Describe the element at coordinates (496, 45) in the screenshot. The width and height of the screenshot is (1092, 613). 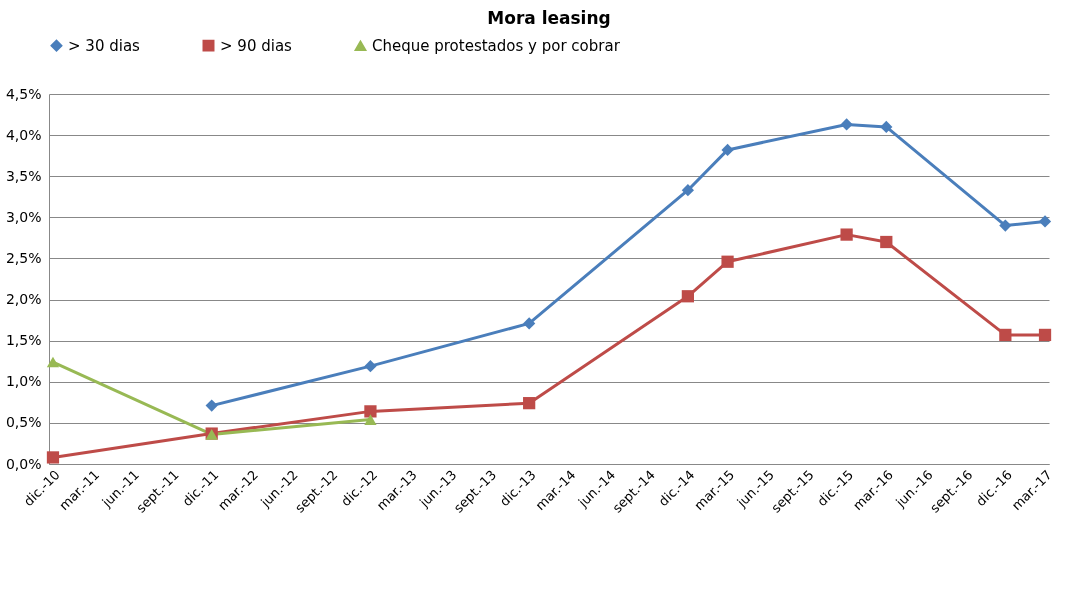
I see `legend-label: Cheque protestados y por cobrar` at that location.